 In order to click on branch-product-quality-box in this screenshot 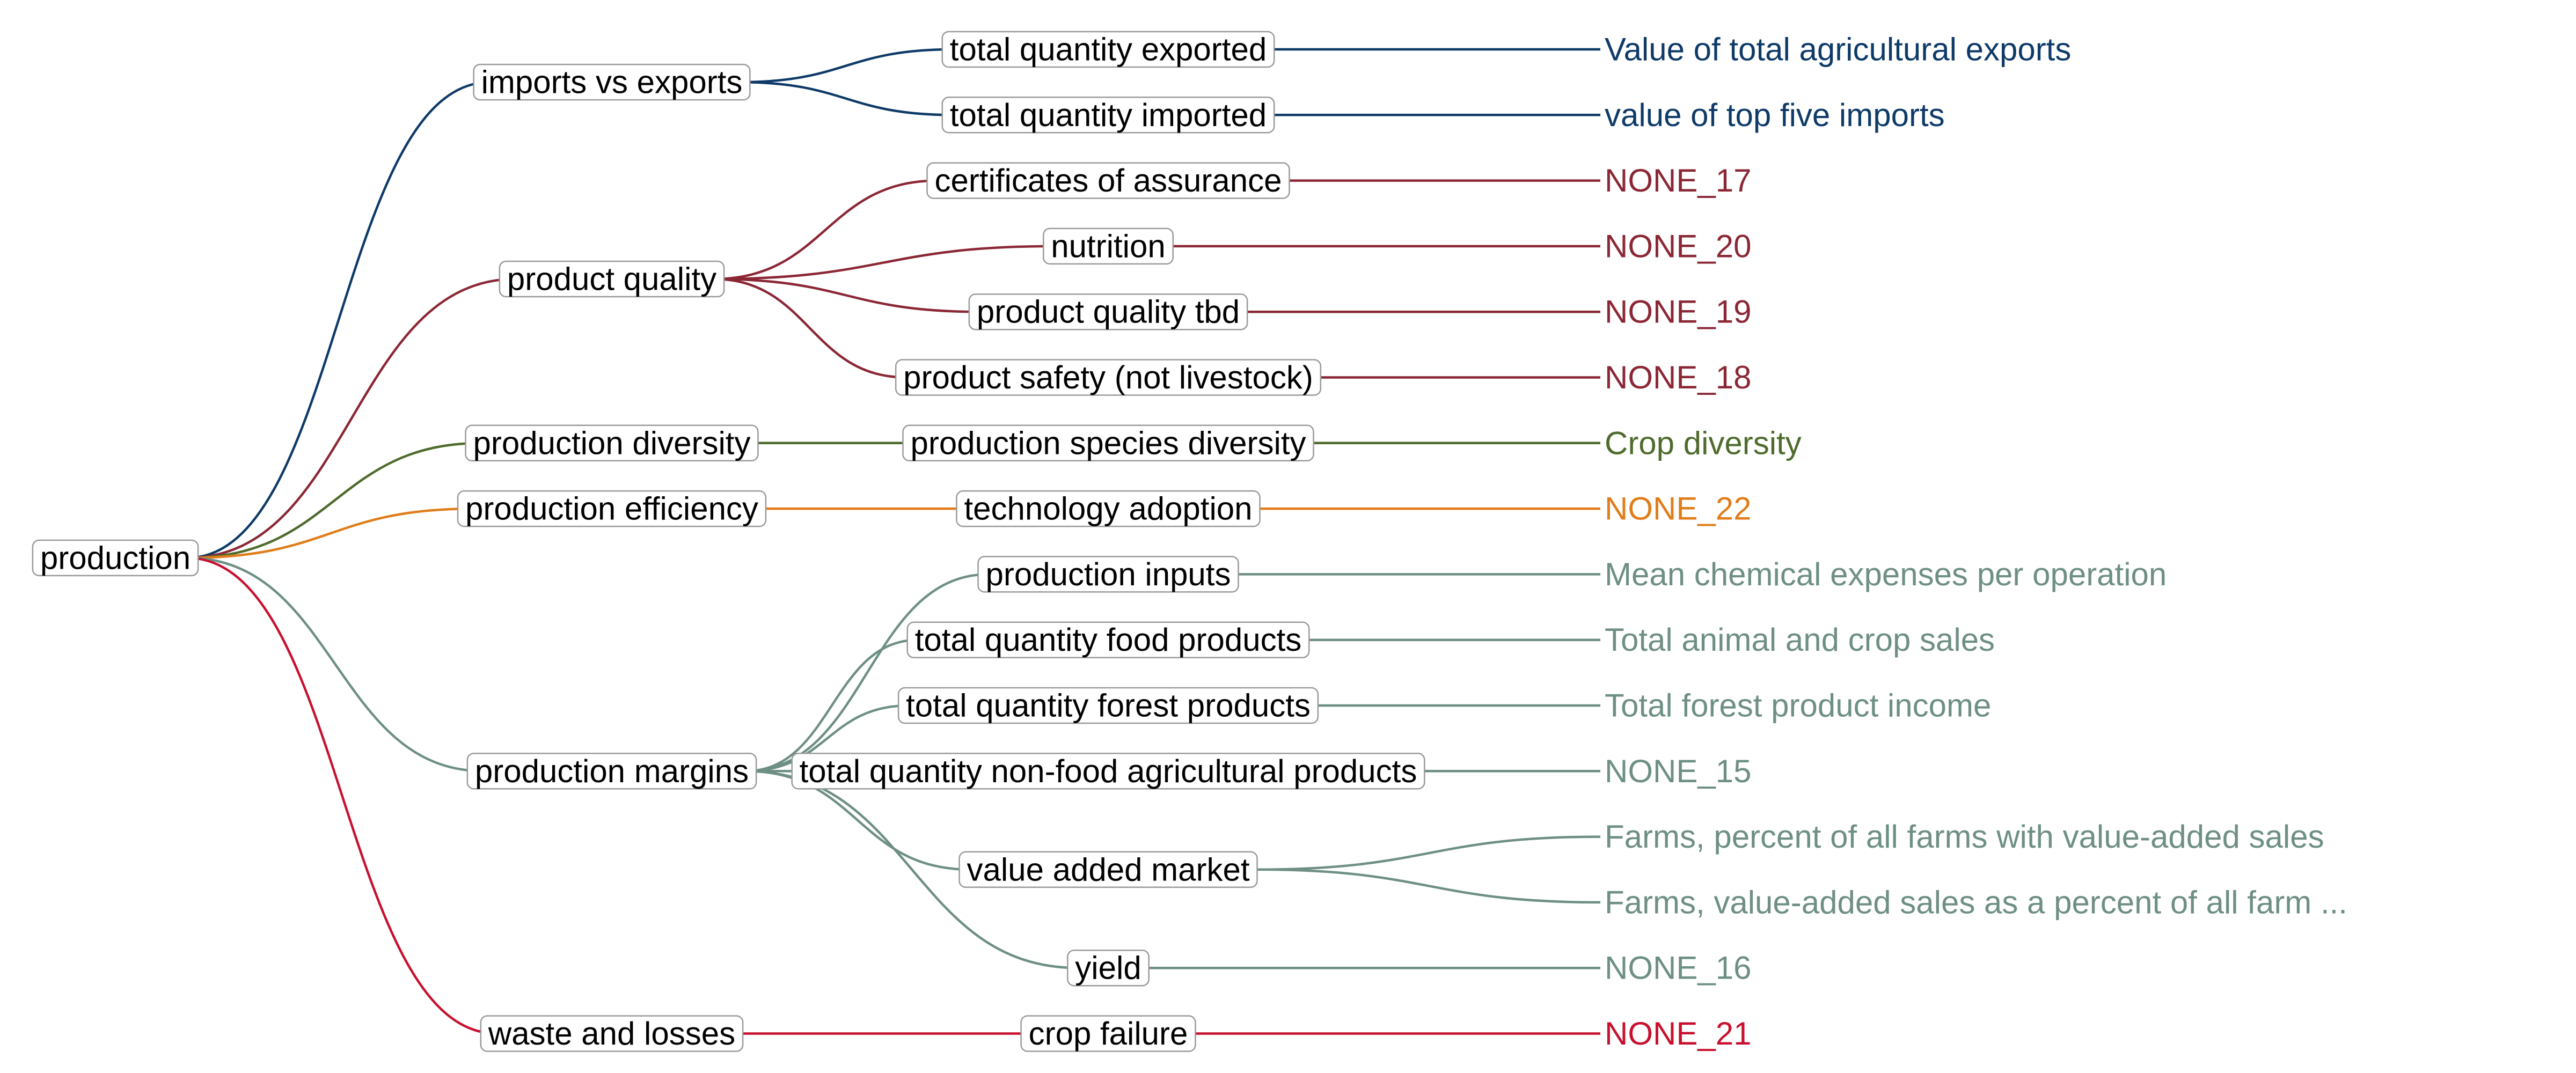, I will do `click(612, 279)`.